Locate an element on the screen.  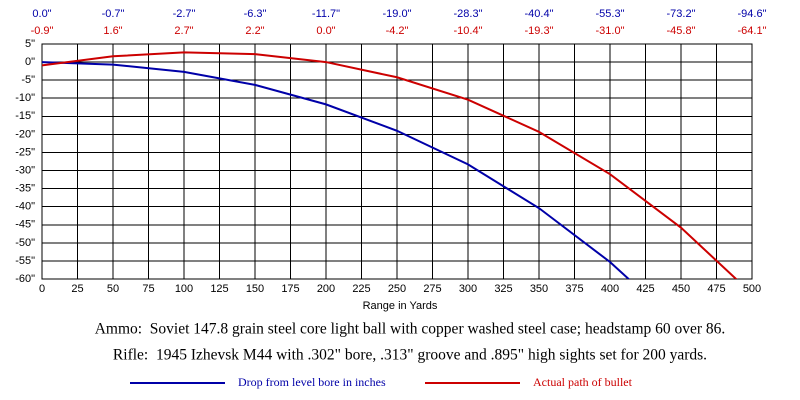
y-tick-label: 5" is located at coordinates (30, 44).